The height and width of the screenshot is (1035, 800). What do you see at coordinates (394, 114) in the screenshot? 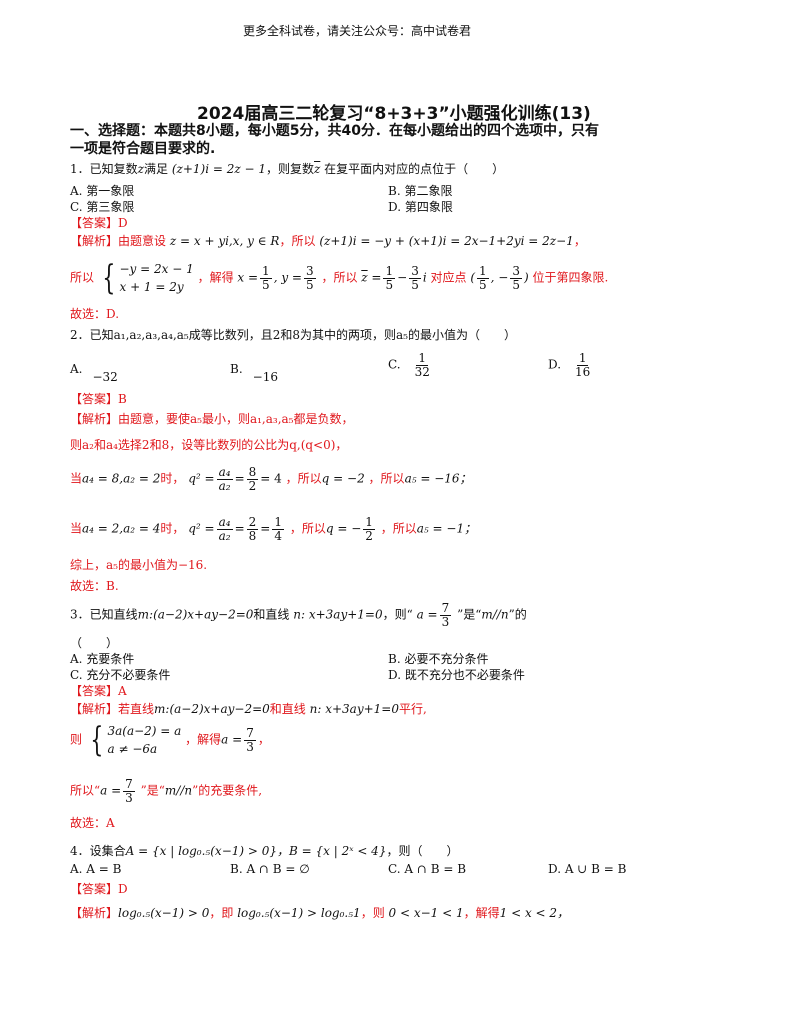
I see `page-title: 2024届高三二轮复习“8+3+3”小题强化训练(13)` at bounding box center [394, 114].